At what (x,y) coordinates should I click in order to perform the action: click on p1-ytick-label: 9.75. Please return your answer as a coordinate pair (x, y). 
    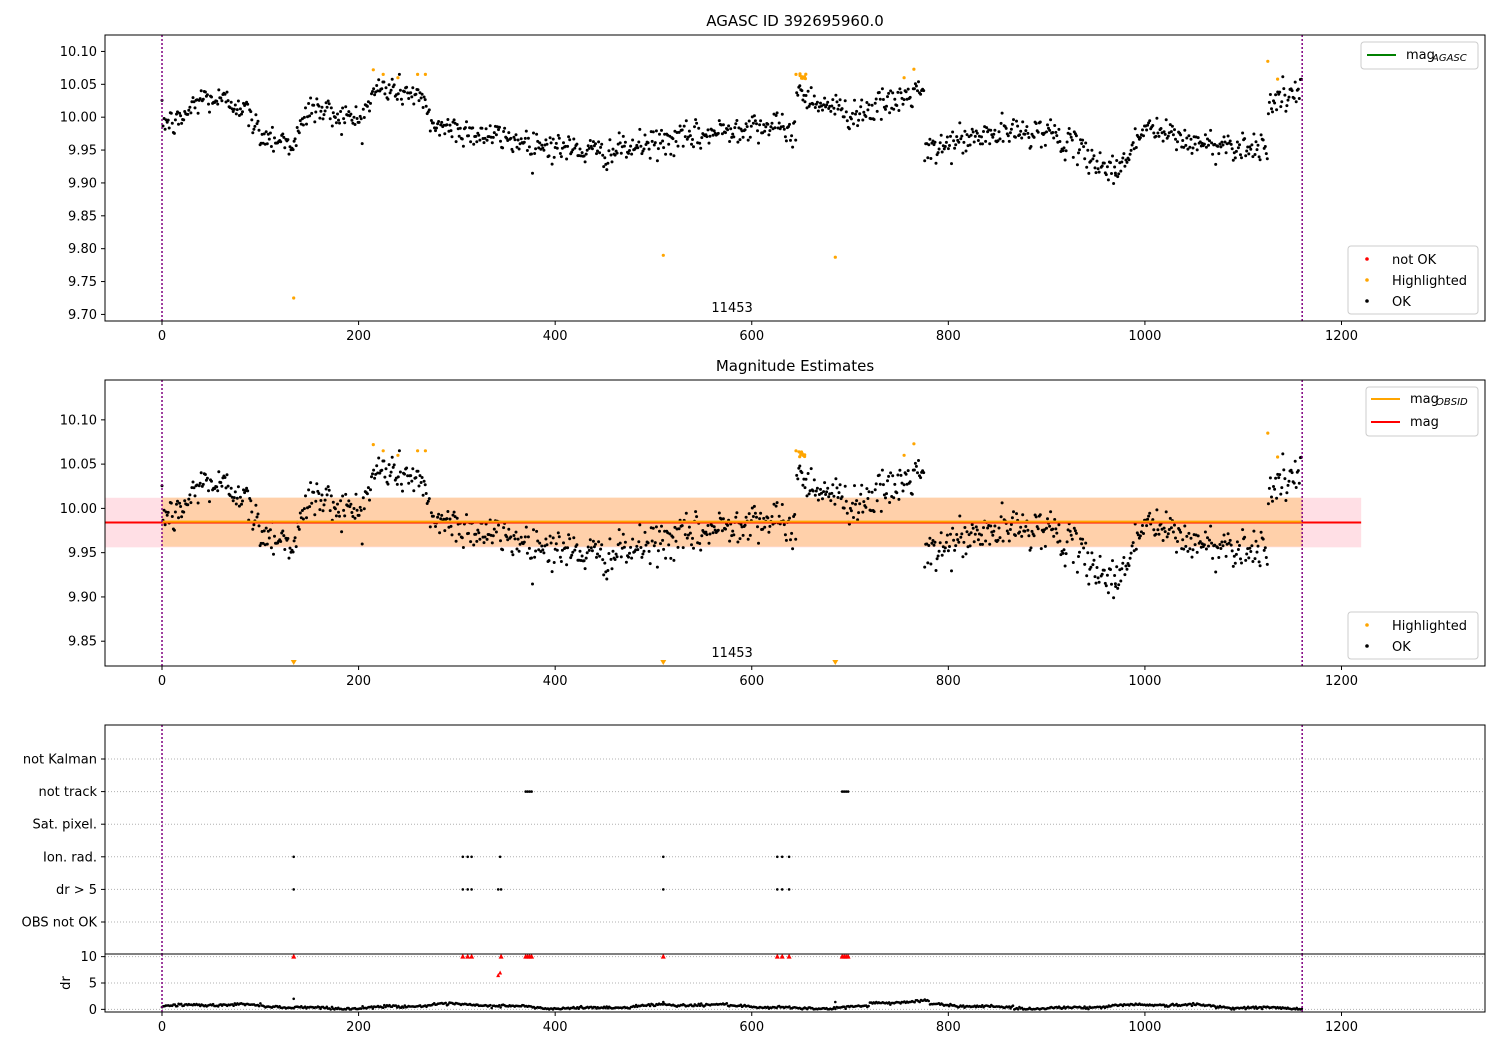
    Looking at the image, I should click on (82, 282).